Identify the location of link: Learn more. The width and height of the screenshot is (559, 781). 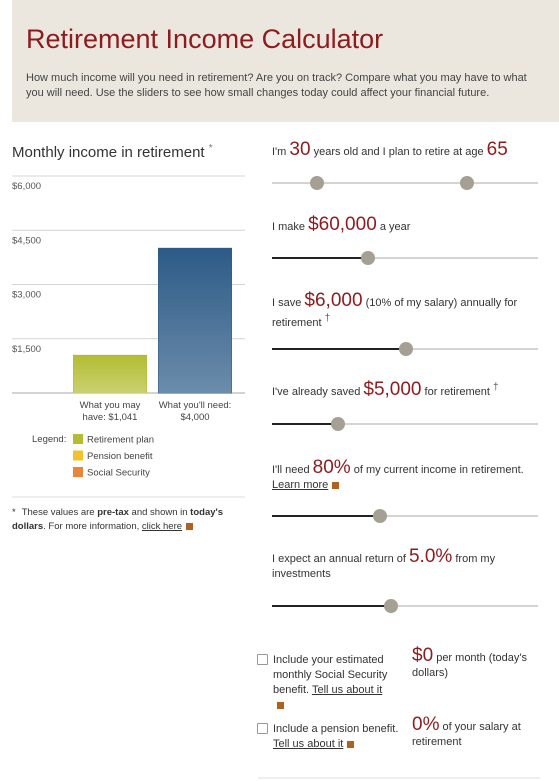
(300, 485).